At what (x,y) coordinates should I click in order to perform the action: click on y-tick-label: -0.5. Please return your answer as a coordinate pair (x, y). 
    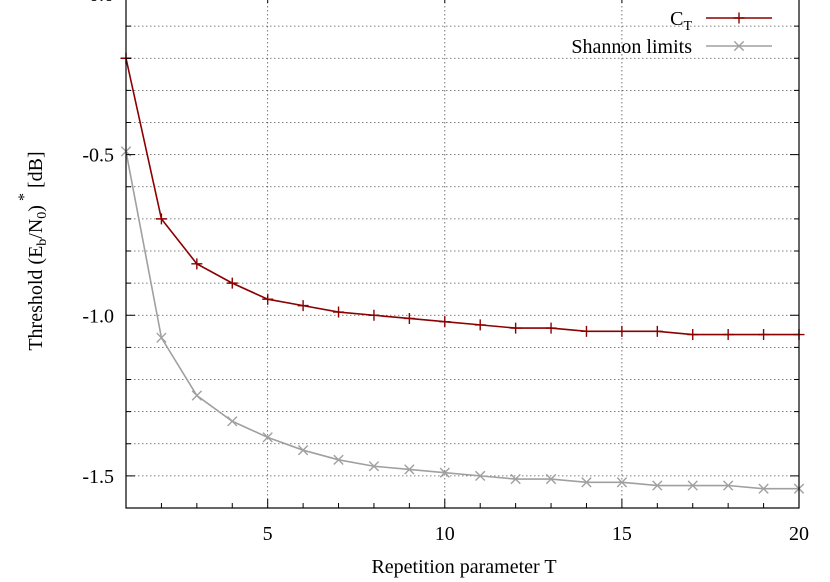
    Looking at the image, I should click on (98, 156).